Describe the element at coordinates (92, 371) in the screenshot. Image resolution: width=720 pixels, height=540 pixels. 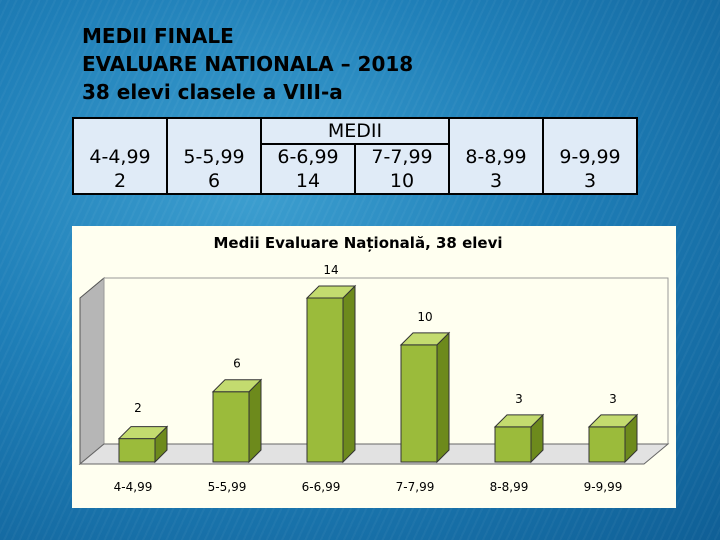
I see `chart-side-wall` at that location.